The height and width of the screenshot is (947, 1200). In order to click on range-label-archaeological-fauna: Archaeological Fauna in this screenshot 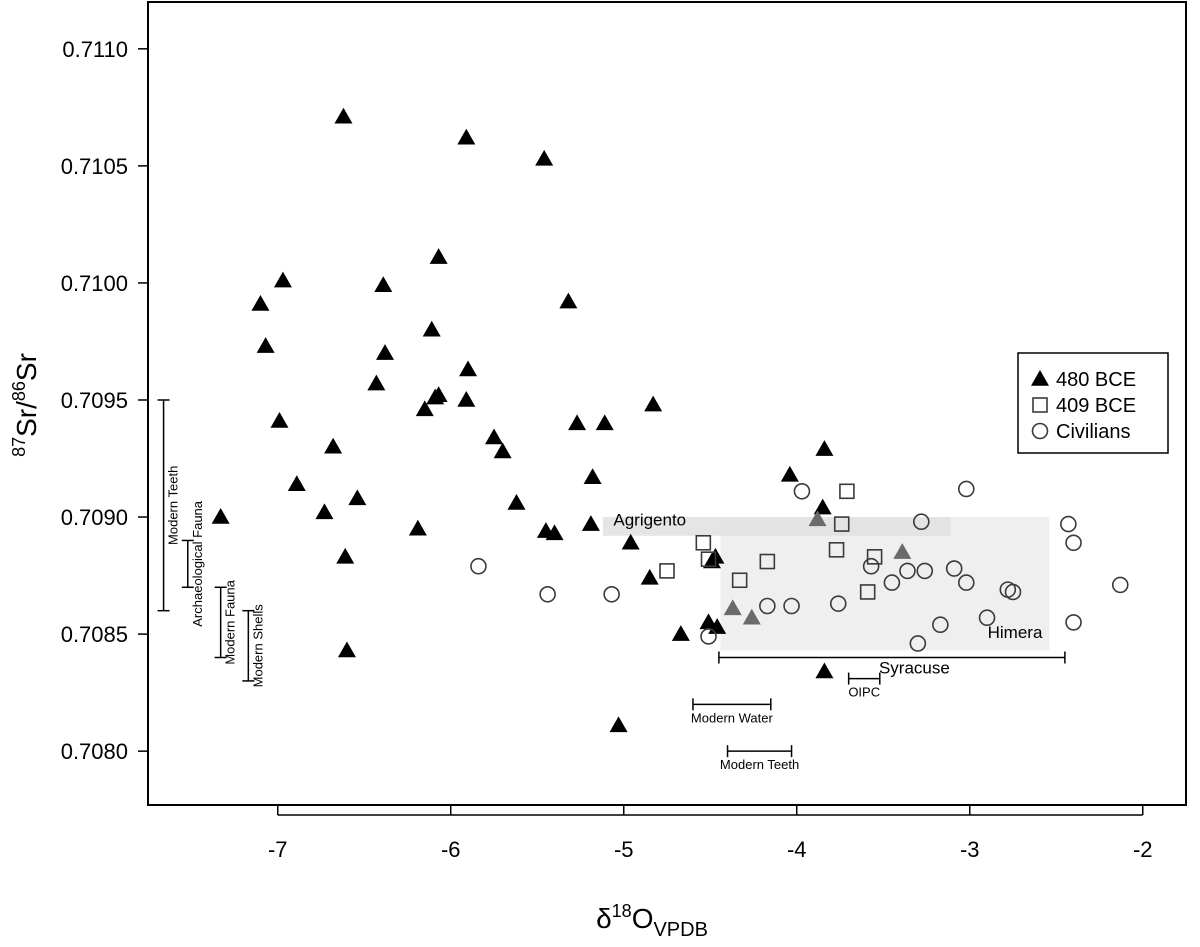, I will do `click(197, 563)`.